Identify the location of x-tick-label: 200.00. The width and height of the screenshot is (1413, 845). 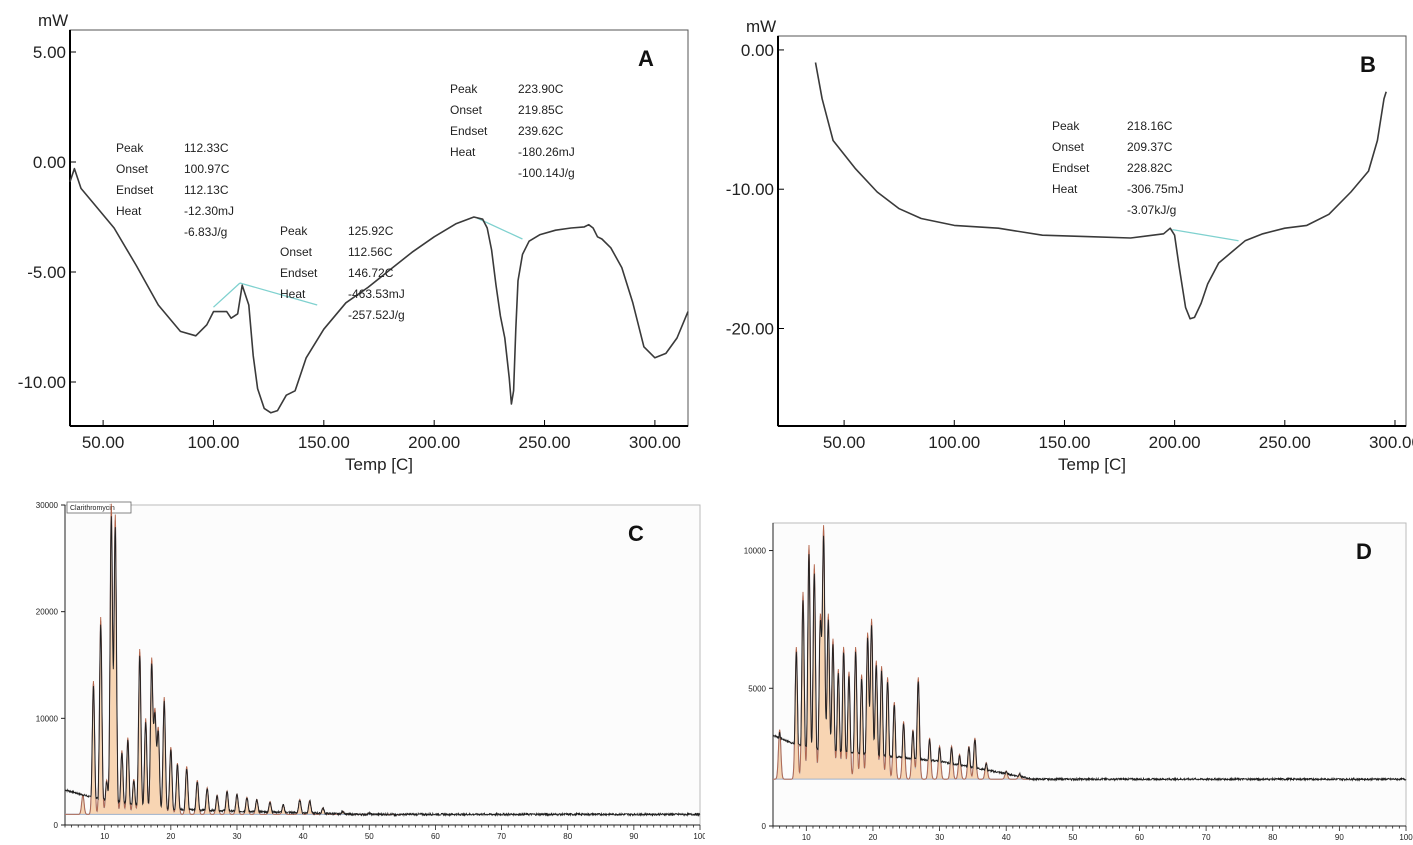
(1175, 442).